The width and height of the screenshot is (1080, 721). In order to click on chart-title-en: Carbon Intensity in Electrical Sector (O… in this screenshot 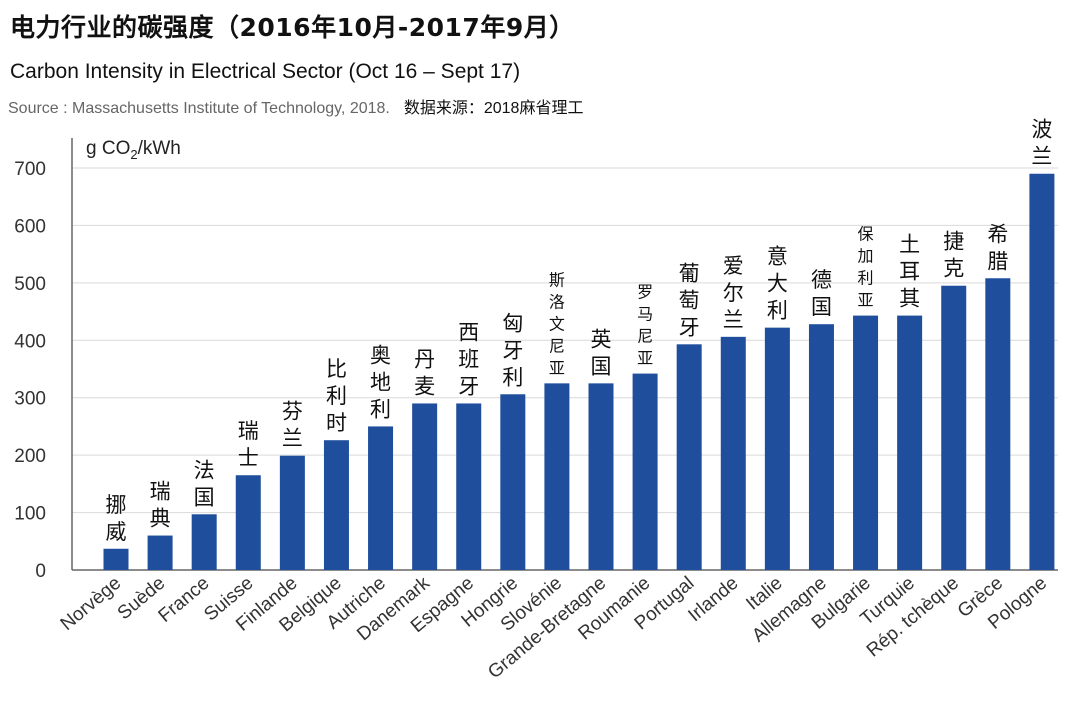, I will do `click(265, 71)`.